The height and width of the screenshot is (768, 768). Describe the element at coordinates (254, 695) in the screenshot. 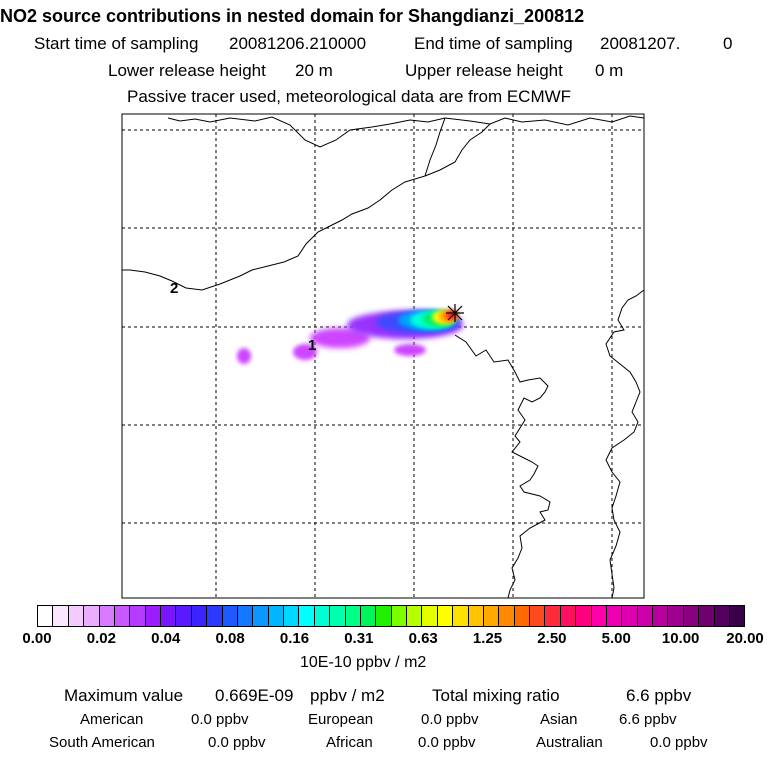

I see `max-value: 0.669E-09` at that location.